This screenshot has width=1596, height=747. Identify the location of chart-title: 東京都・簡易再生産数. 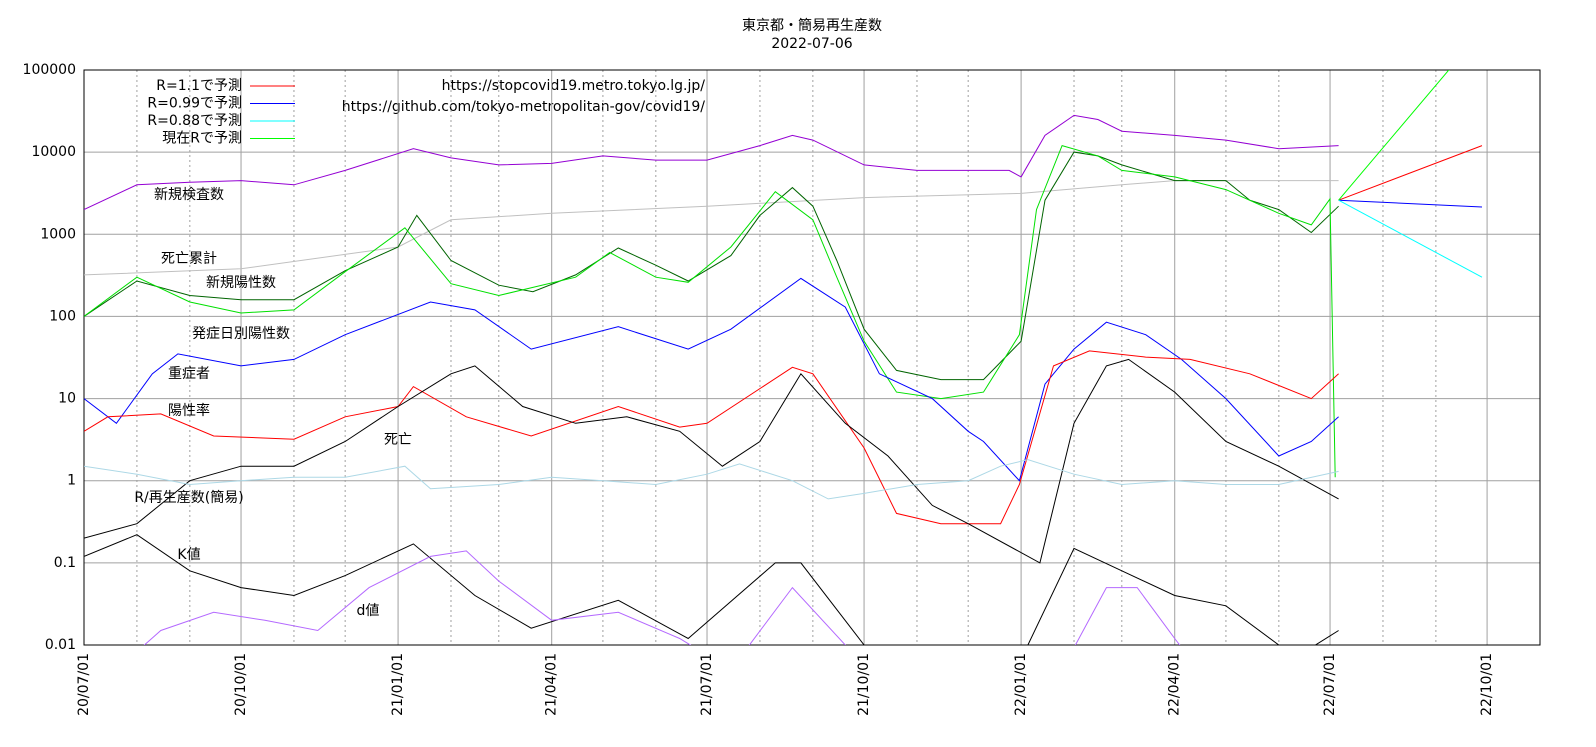
(812, 26).